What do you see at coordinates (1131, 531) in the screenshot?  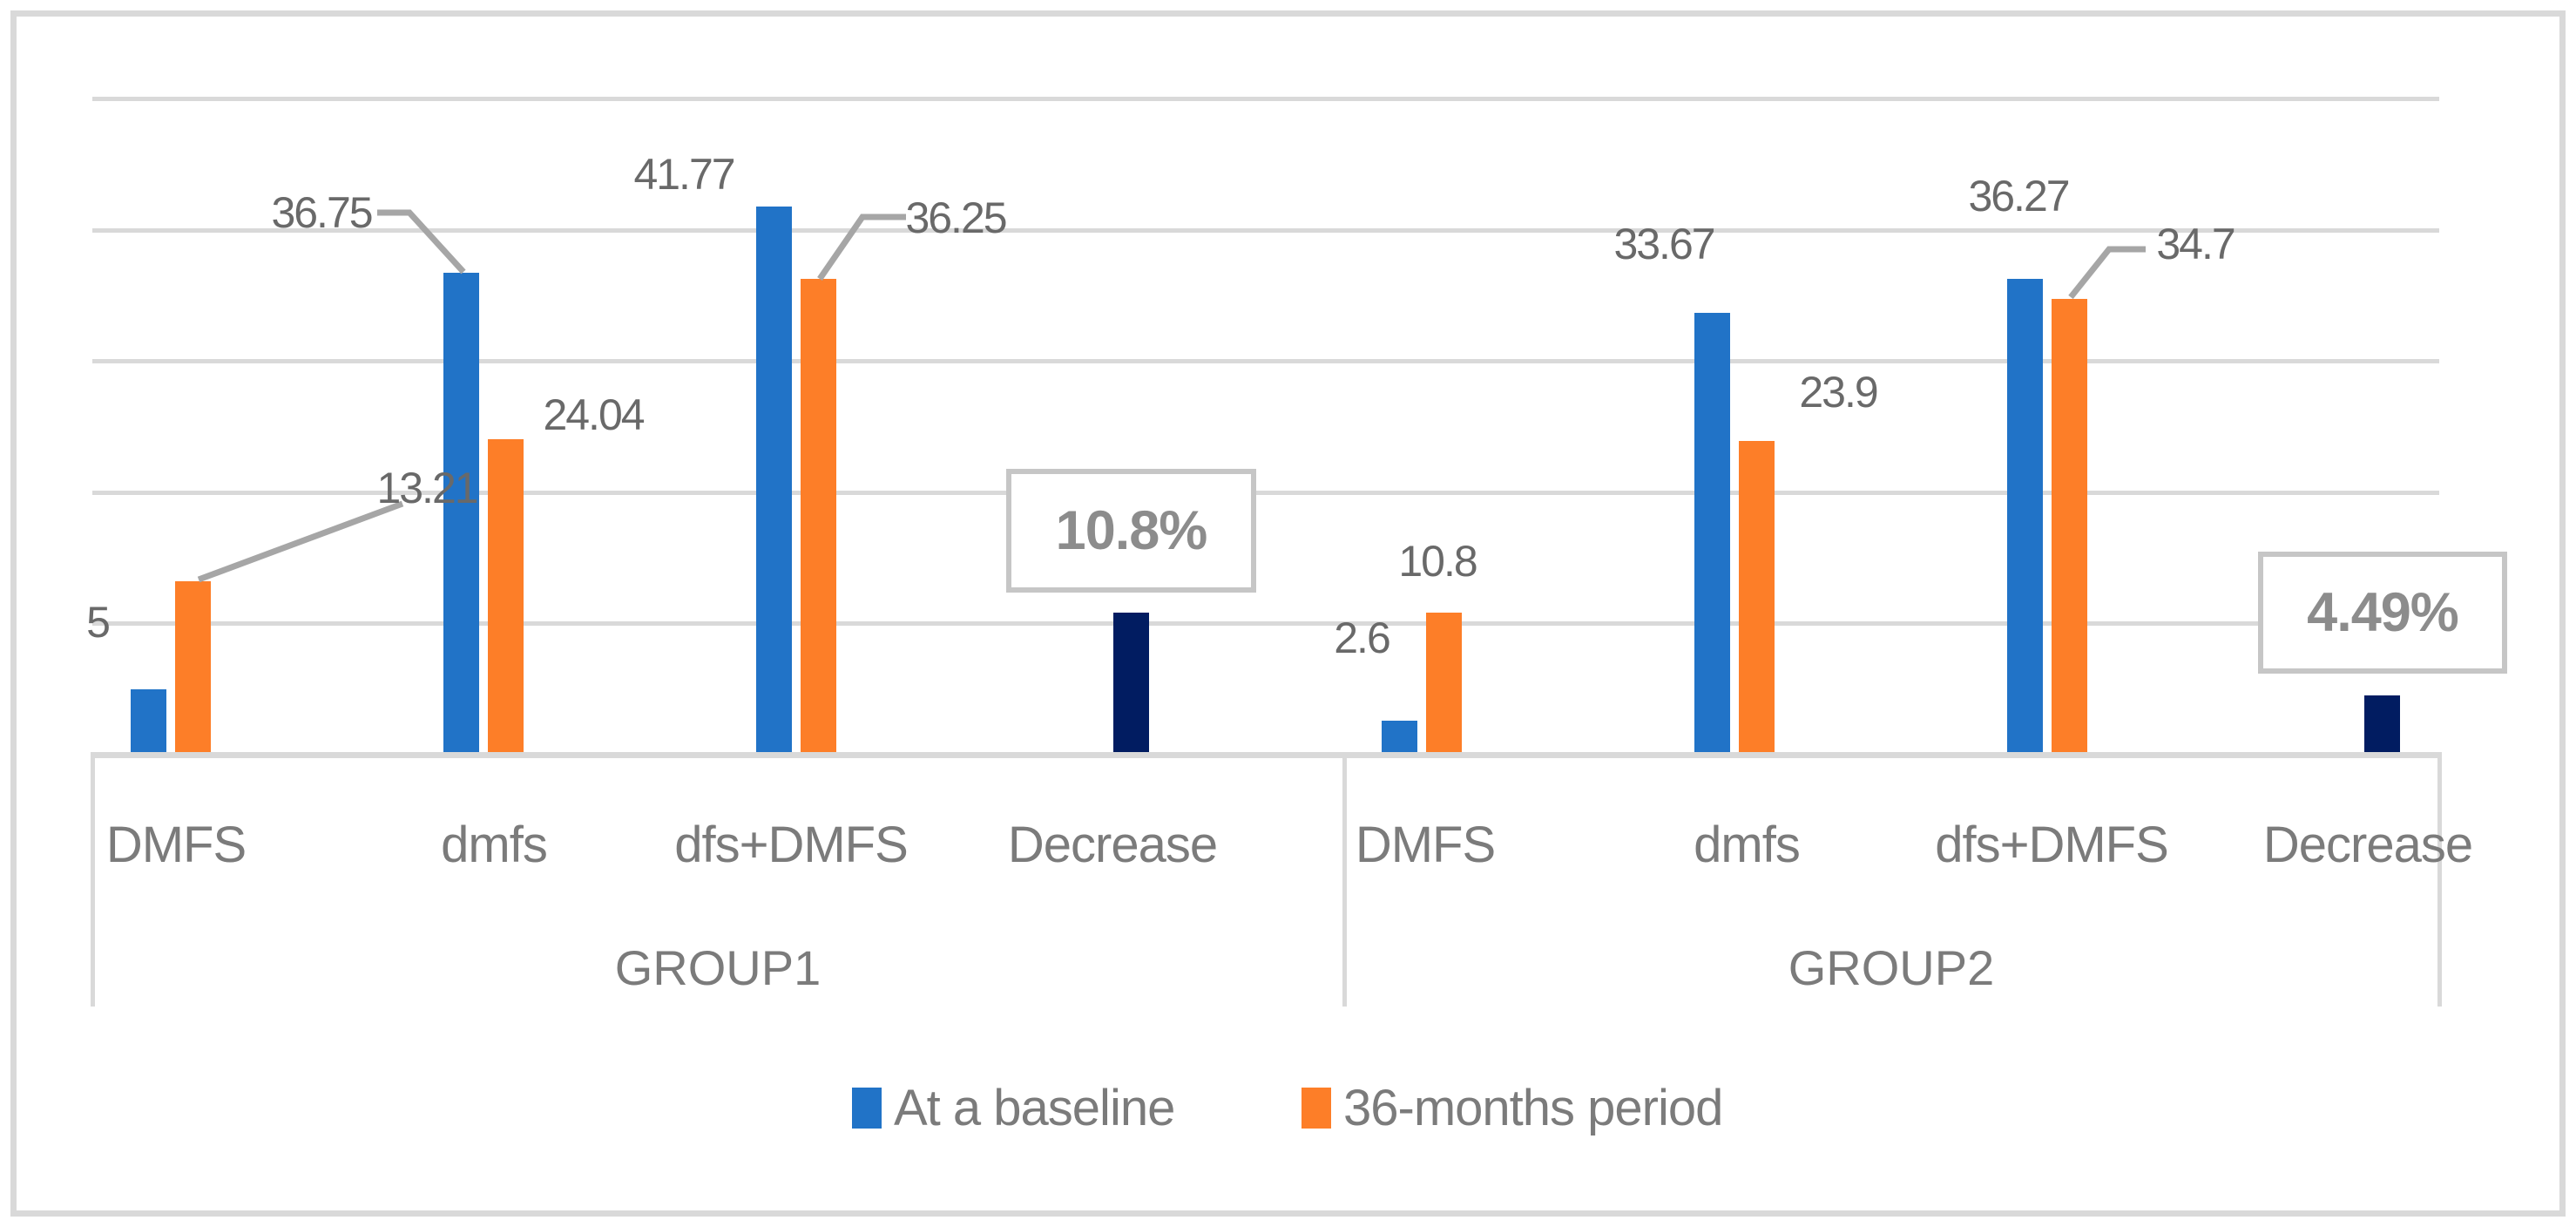 I see `boxed-label-decrease-group1: 10.8%` at bounding box center [1131, 531].